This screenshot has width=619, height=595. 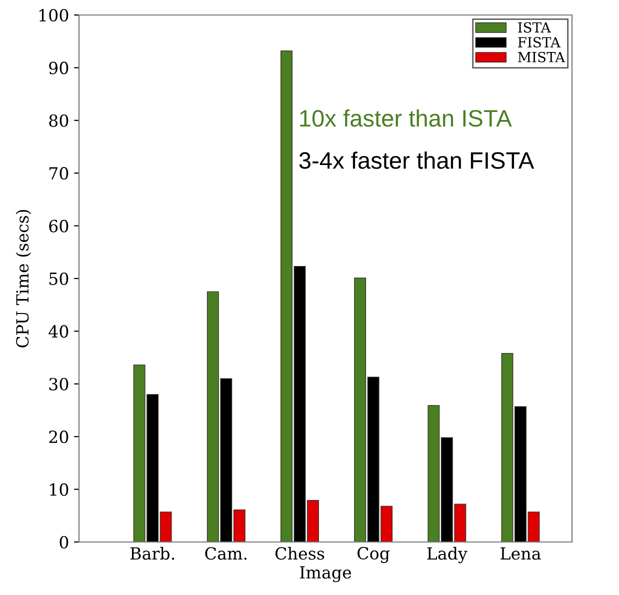 What do you see at coordinates (64, 542) in the screenshot?
I see `y-tick-label: 0` at bounding box center [64, 542].